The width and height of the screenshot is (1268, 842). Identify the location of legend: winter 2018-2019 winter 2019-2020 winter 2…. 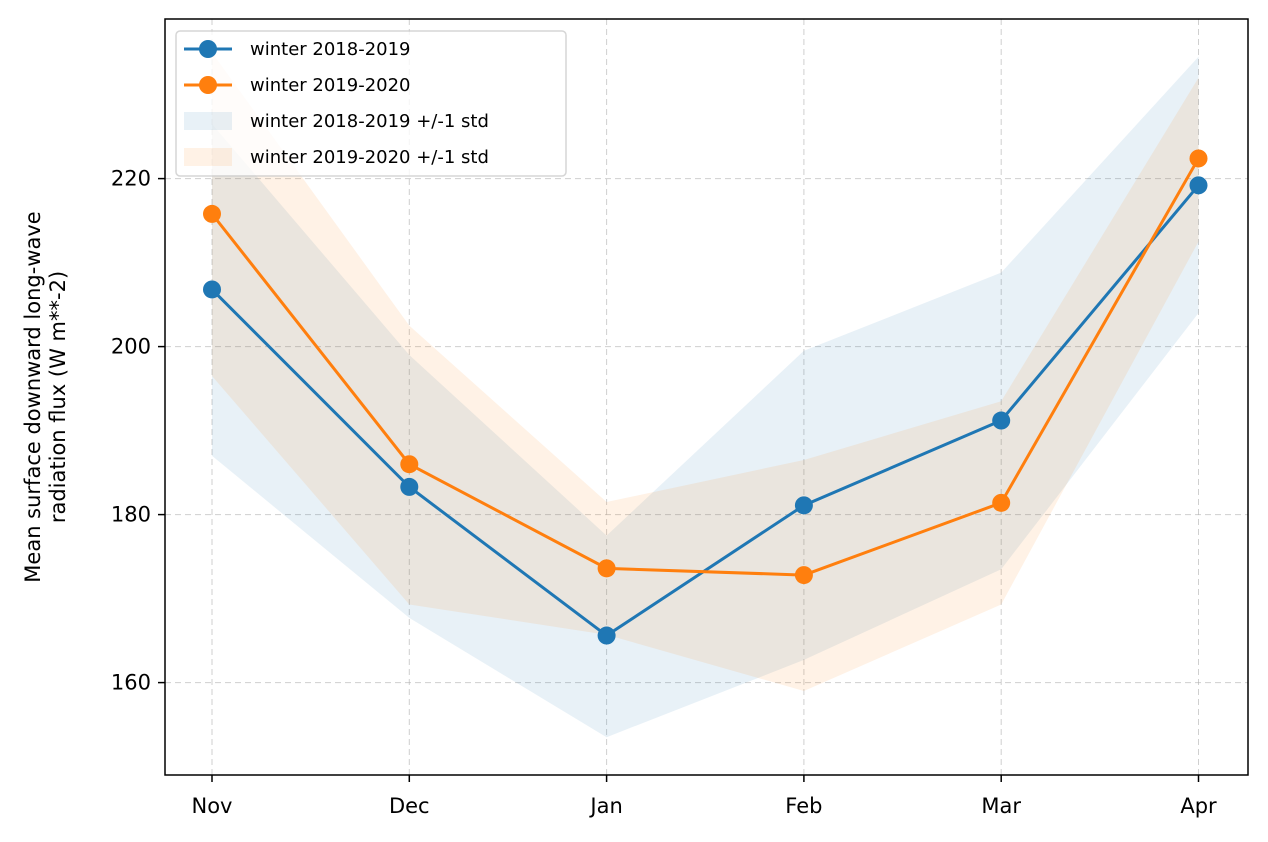
(371, 103).